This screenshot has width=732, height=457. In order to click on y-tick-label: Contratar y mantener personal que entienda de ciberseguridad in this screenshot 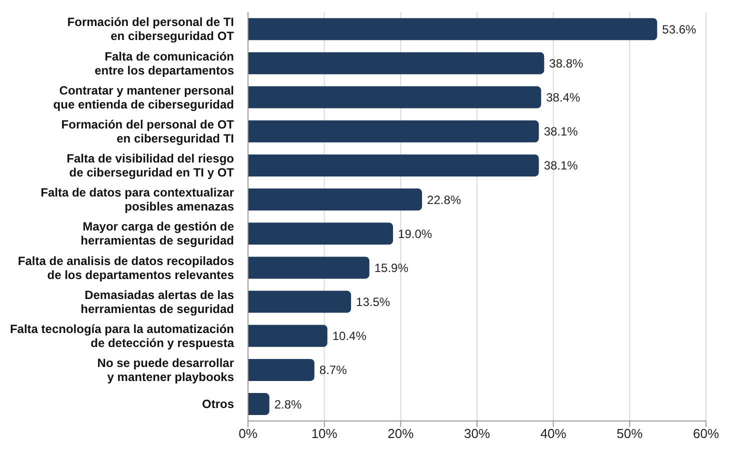, I will do `click(143, 97)`.